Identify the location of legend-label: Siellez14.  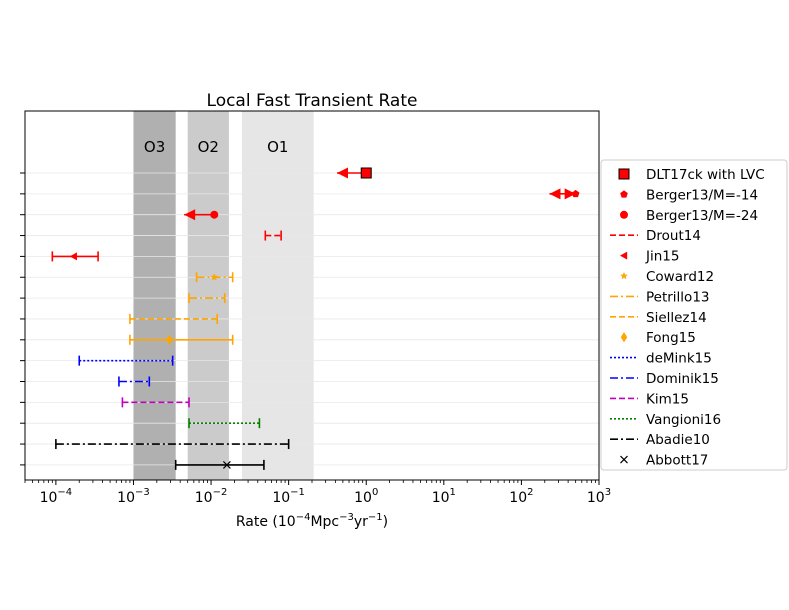
(676, 318).